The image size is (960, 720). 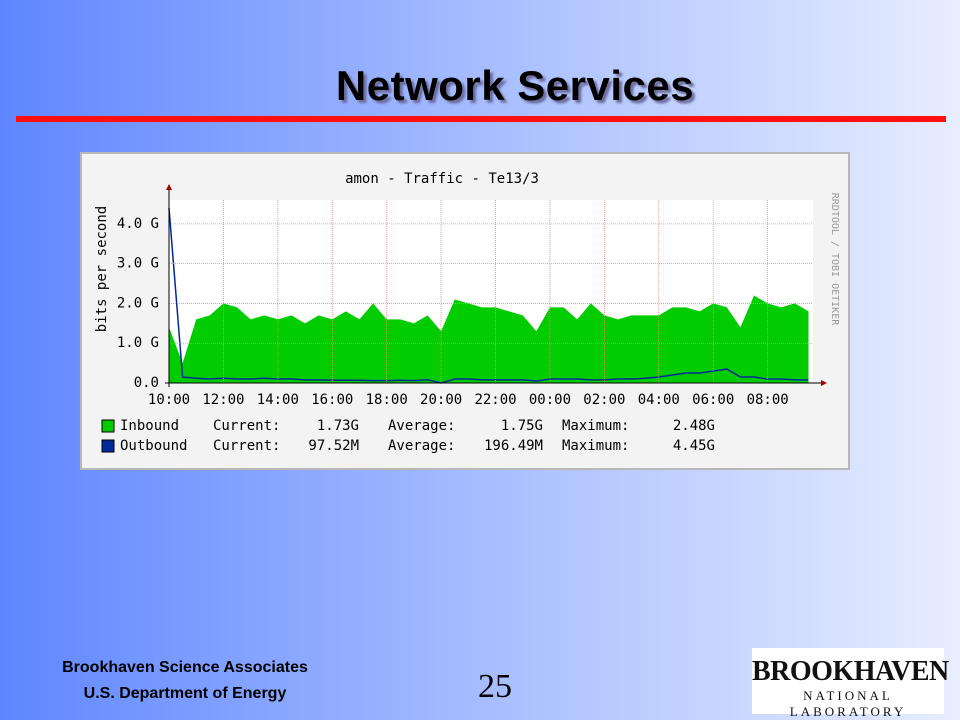 I want to click on chart-title: amon - Traffic - Te13/3, so click(x=442, y=179).